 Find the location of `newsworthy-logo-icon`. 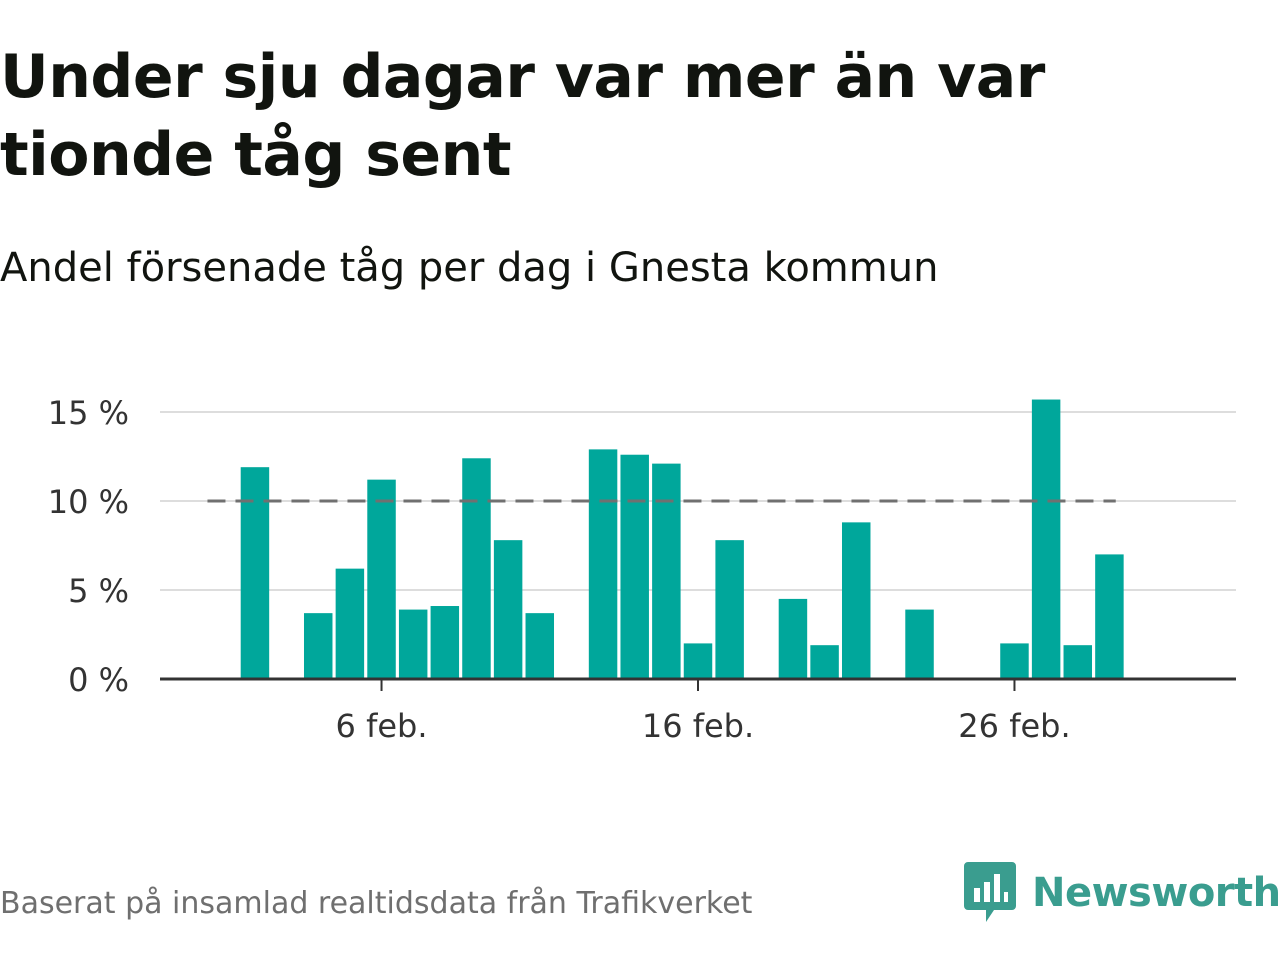

newsworthy-logo-icon is located at coordinates (990, 892).